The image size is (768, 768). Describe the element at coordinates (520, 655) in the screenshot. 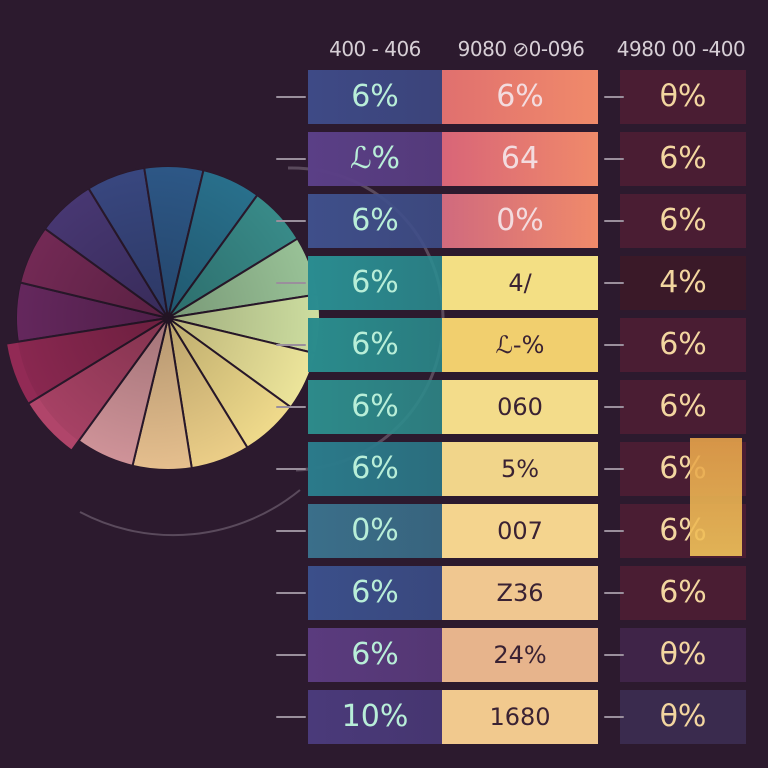

I see `col2-value: 24%` at that location.